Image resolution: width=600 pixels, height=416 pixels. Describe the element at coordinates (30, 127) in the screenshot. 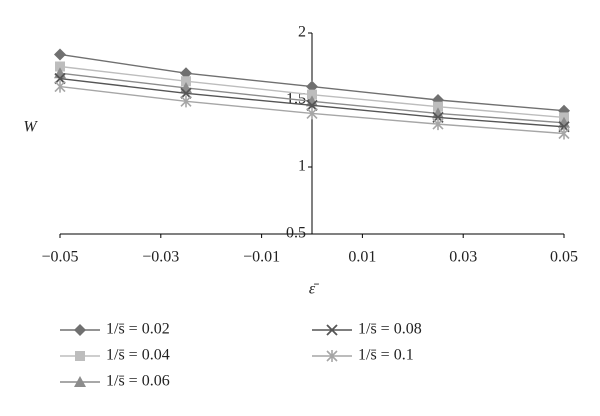

I see `y-axis-label: W` at that location.